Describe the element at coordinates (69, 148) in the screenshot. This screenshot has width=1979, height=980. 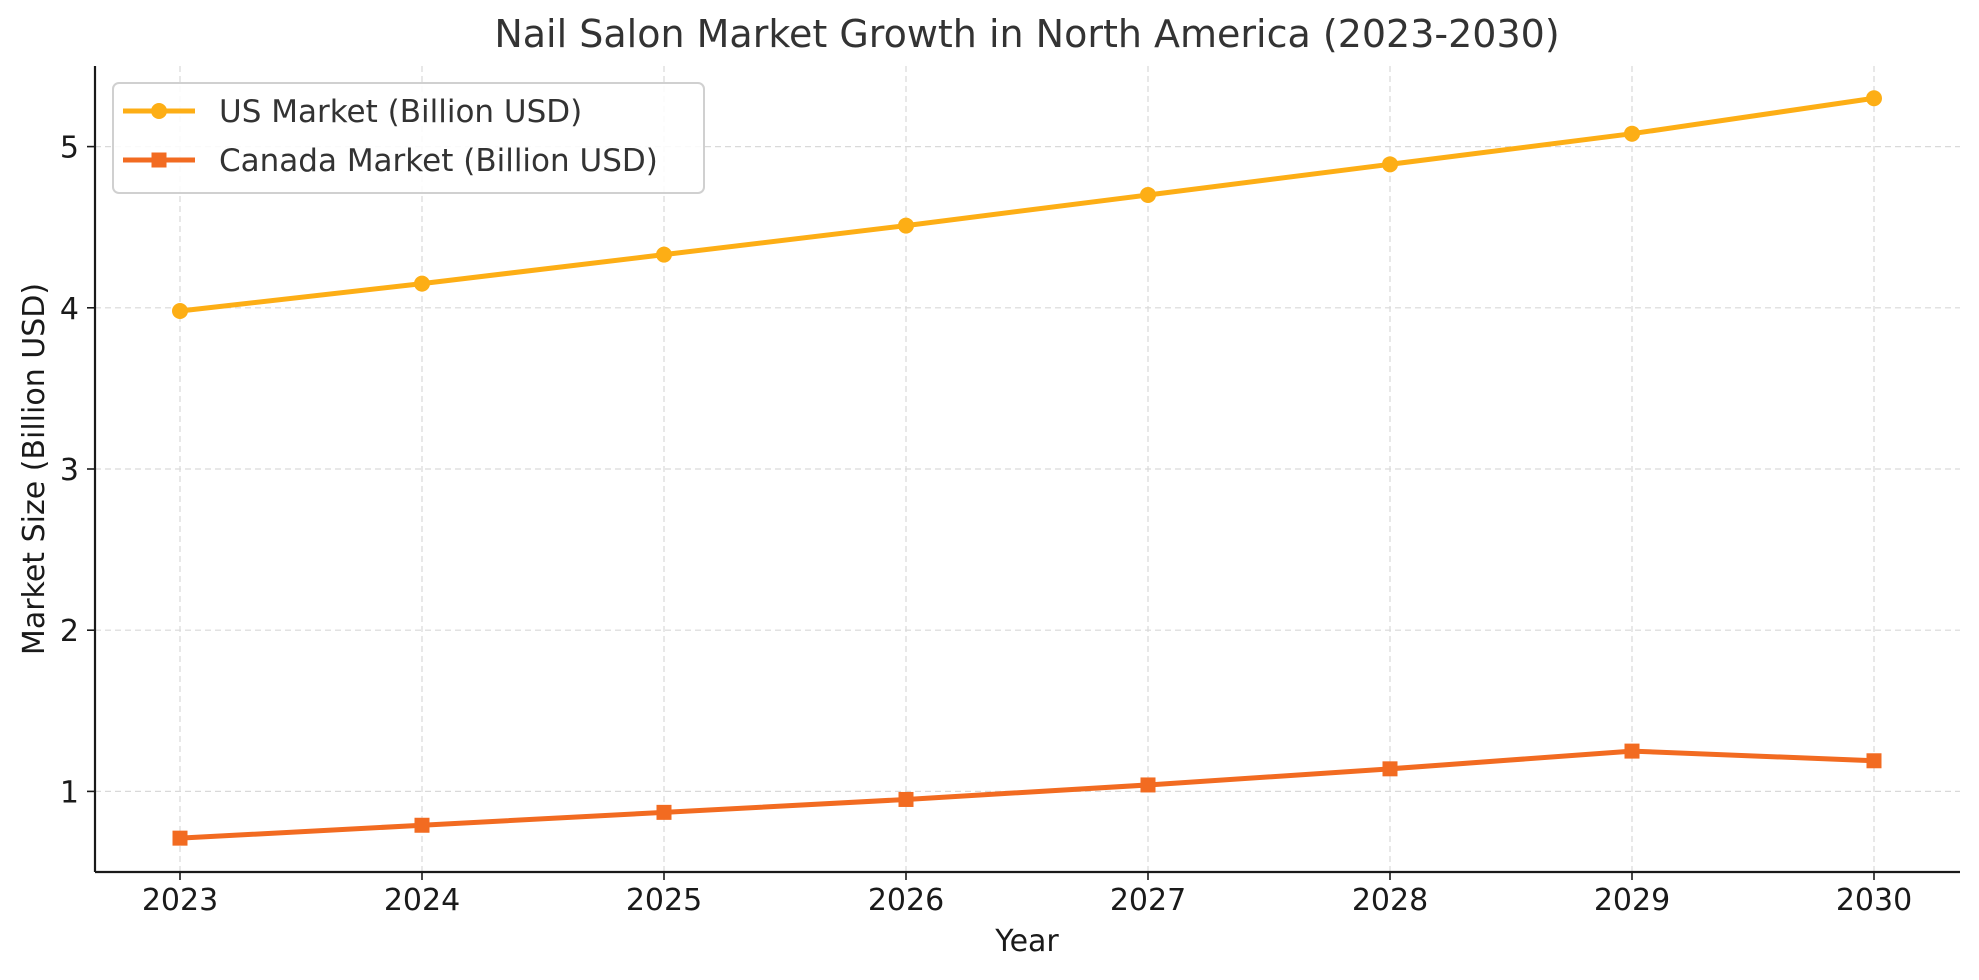
I see `y-tick-label: 5` at that location.